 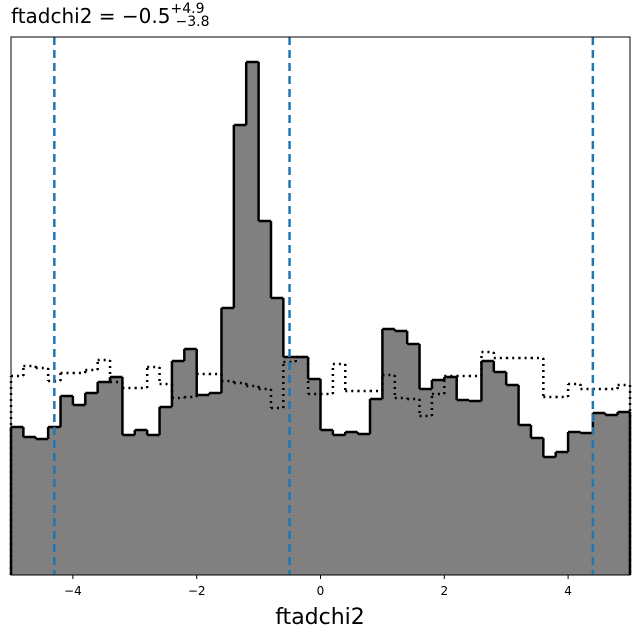 I want to click on x-tick-label: −2, so click(x=197, y=591).